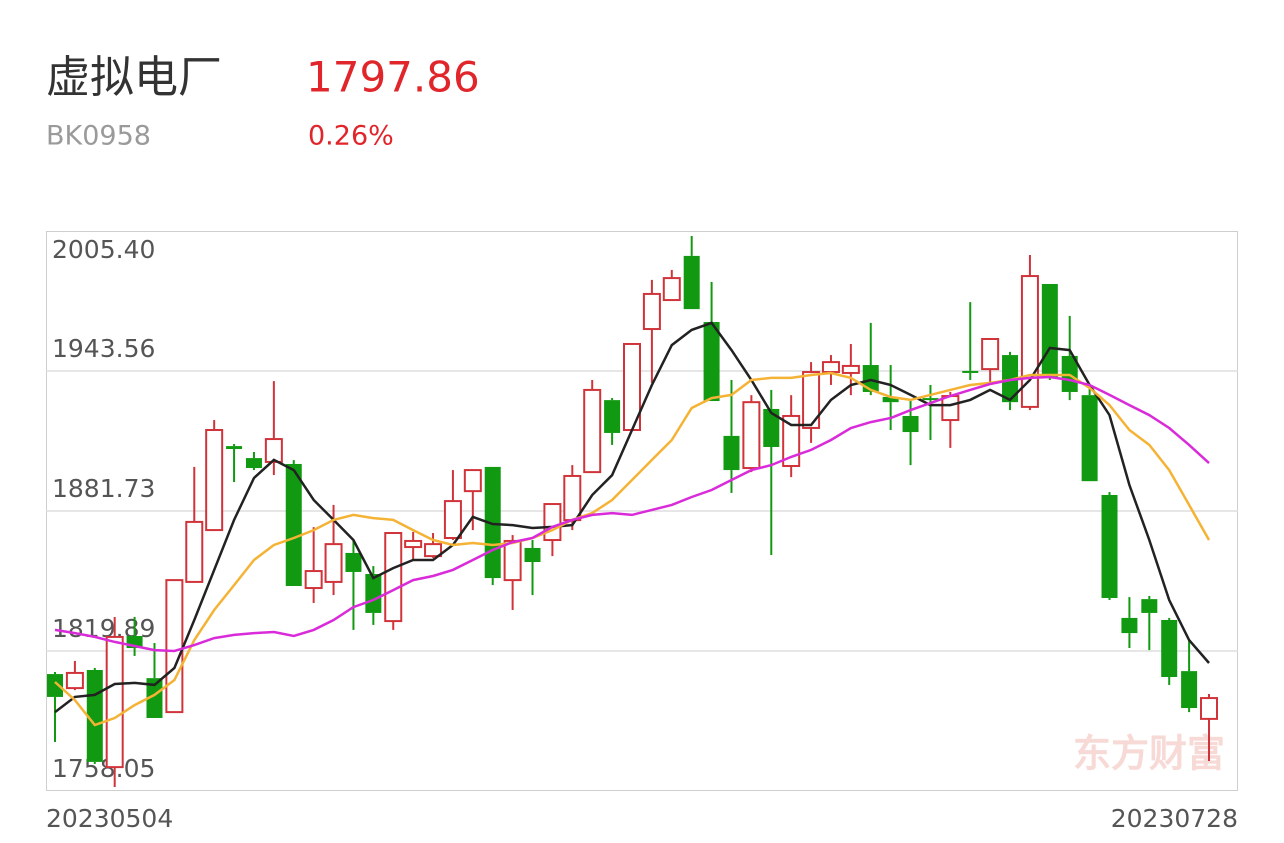 The height and width of the screenshot is (843, 1284). Describe the element at coordinates (98, 136) in the screenshot. I see `code: BK0958` at that location.